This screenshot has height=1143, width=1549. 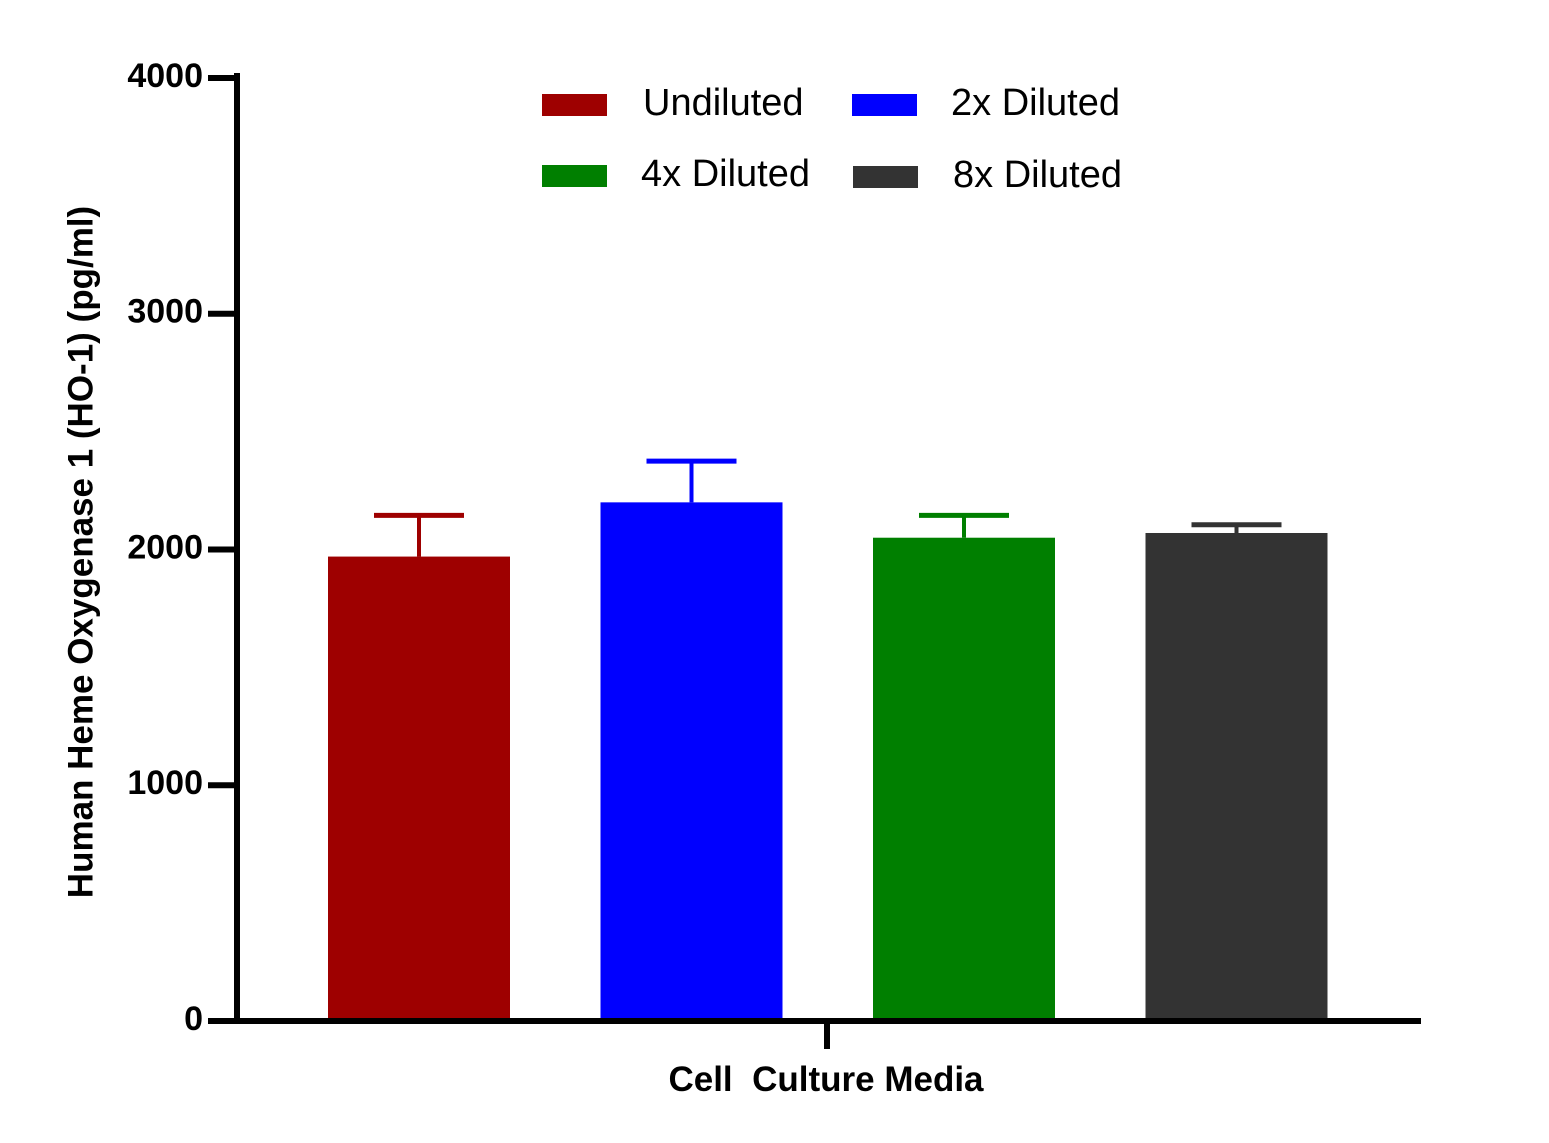 I want to click on y-tick-label: 0, so click(x=193, y=1019).